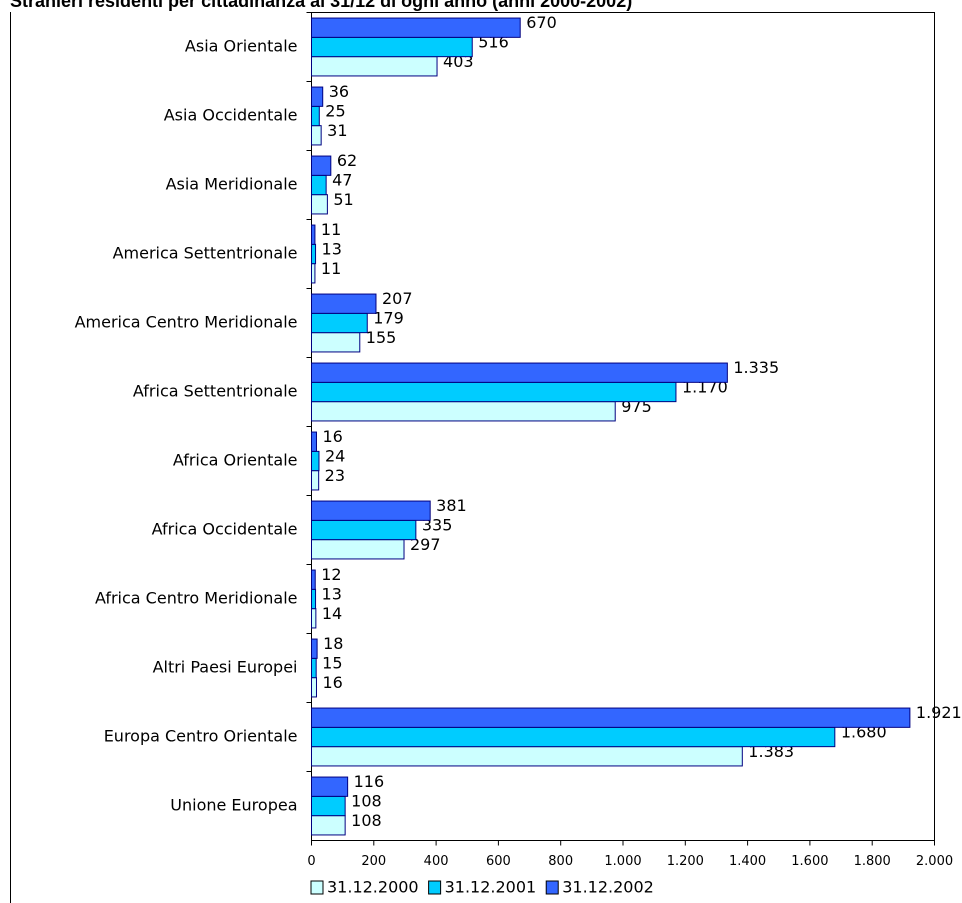 The width and height of the screenshot is (962, 903). I want to click on legend-label: 31.12.2002, so click(608, 887).